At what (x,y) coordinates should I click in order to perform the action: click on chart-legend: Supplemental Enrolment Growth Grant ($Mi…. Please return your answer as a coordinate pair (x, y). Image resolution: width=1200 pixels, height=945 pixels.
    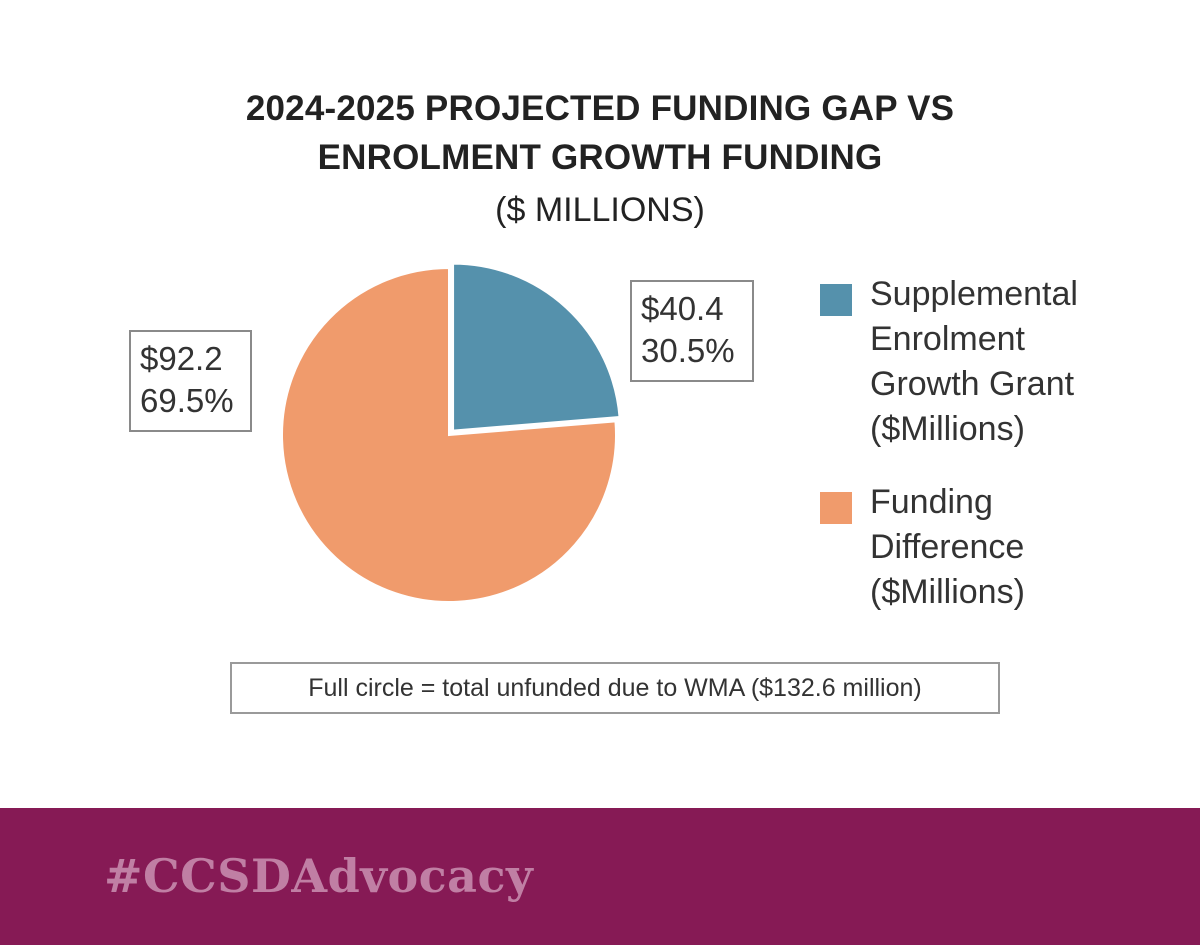
    Looking at the image, I should click on (949, 443).